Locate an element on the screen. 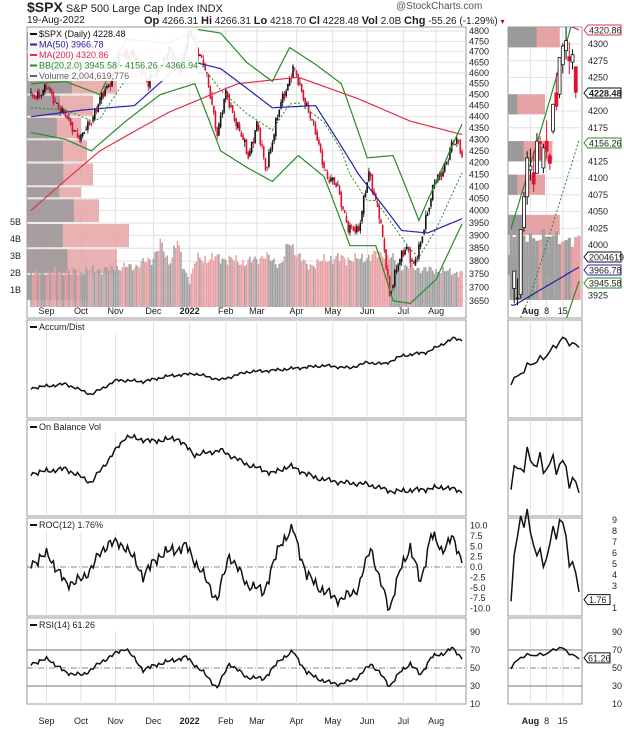  price-tick-label: 3900 is located at coordinates (479, 236).